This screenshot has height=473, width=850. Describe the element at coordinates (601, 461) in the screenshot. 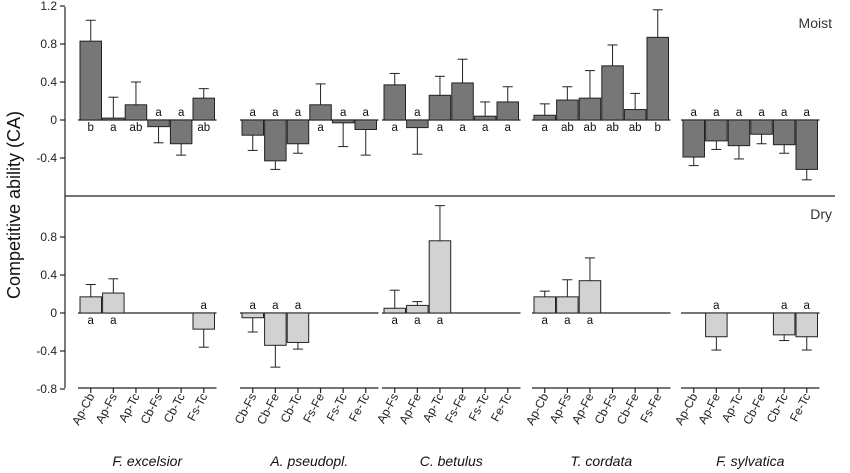

I see `species-label: T. cordata` at that location.